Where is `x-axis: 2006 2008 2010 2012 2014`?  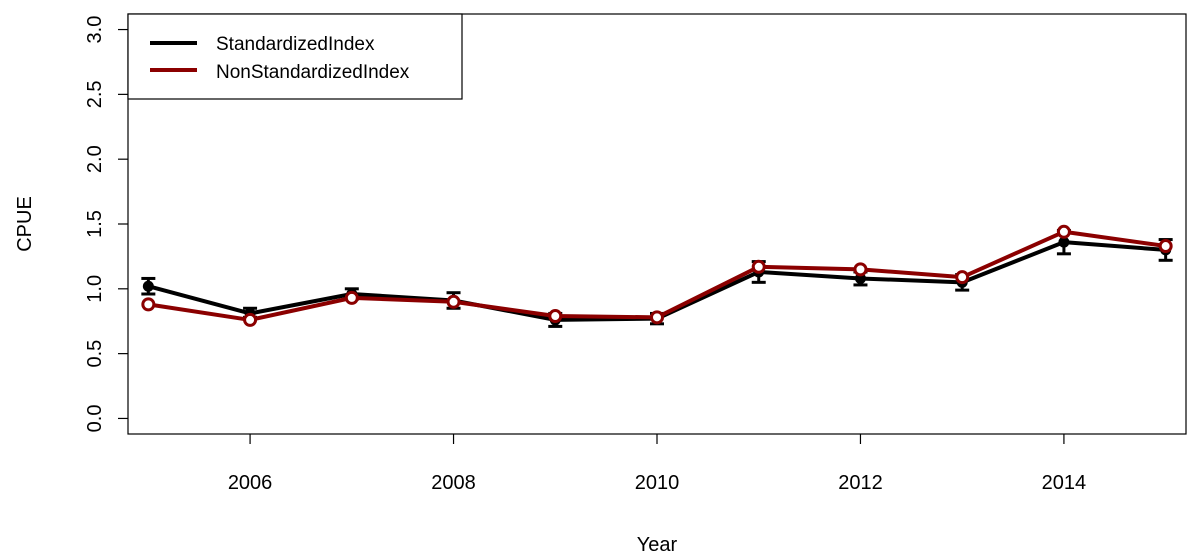
x-axis: 2006 2008 2010 2012 2014 is located at coordinates (657, 464).